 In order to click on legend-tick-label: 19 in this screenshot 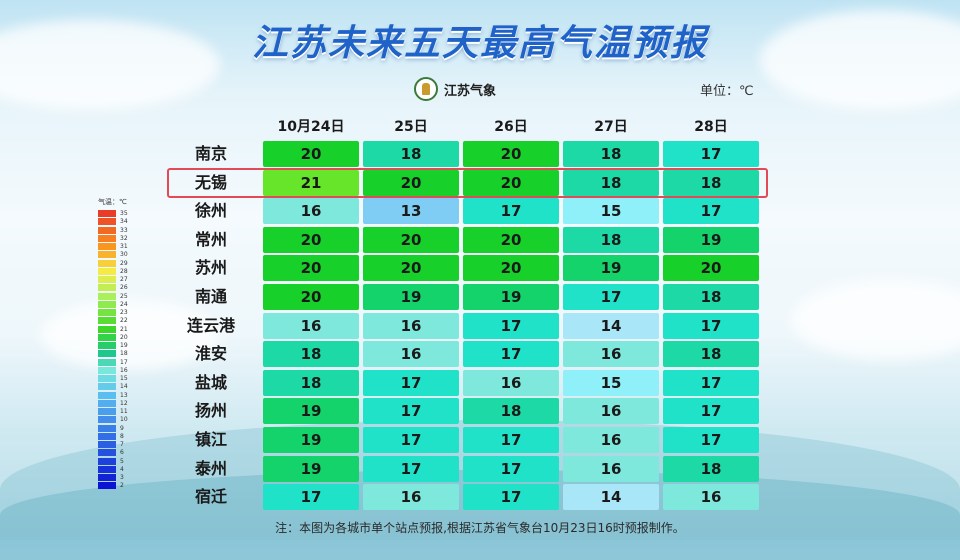, I will do `click(124, 345)`.